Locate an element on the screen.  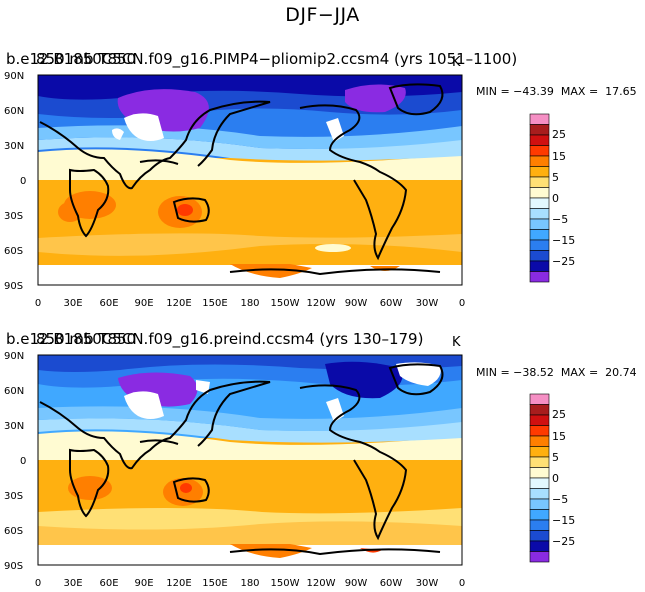
figure-title: DJF−JJA is located at coordinates (322, 15).